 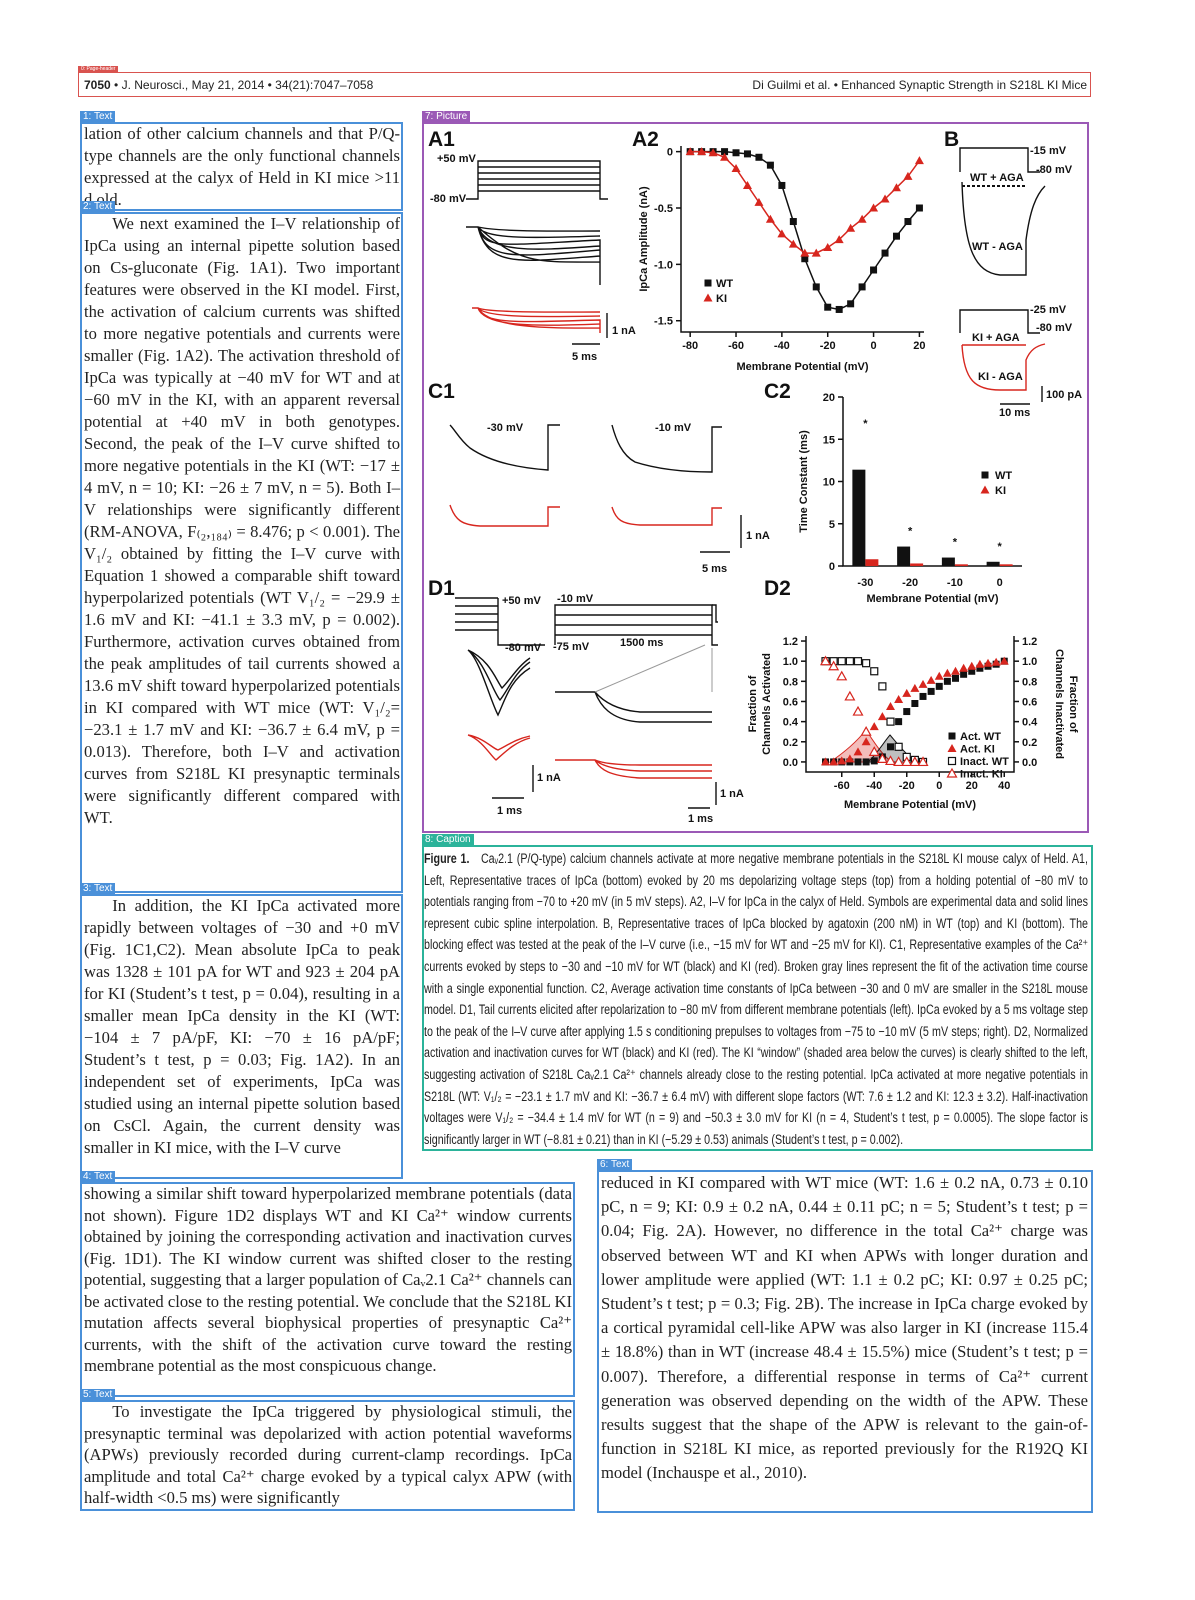 I want to click on axis-title: Fraction of, so click(x=753, y=703).